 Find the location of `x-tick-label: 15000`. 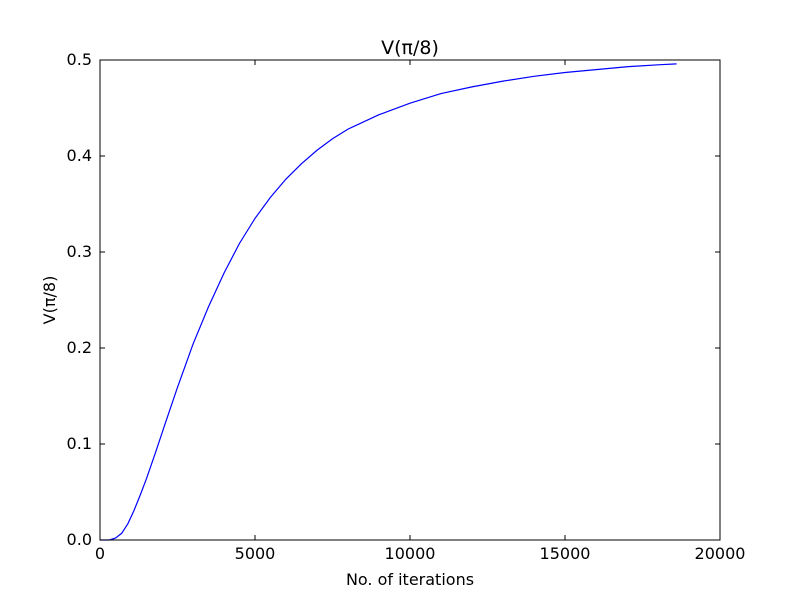

x-tick-label: 15000 is located at coordinates (565, 553).